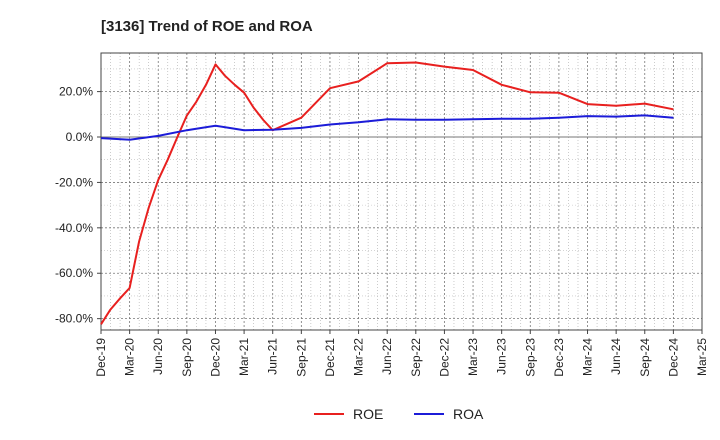  Describe the element at coordinates (74, 228) in the screenshot. I see `y-tick-label: -40.0%` at that location.